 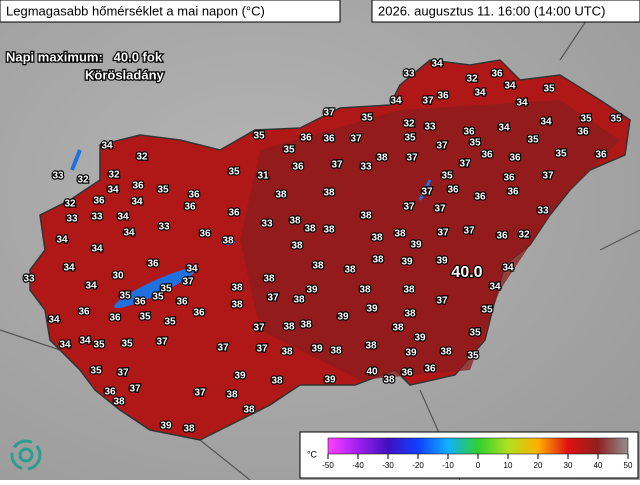 I want to click on colorbar-label: 30, so click(x=568, y=465).